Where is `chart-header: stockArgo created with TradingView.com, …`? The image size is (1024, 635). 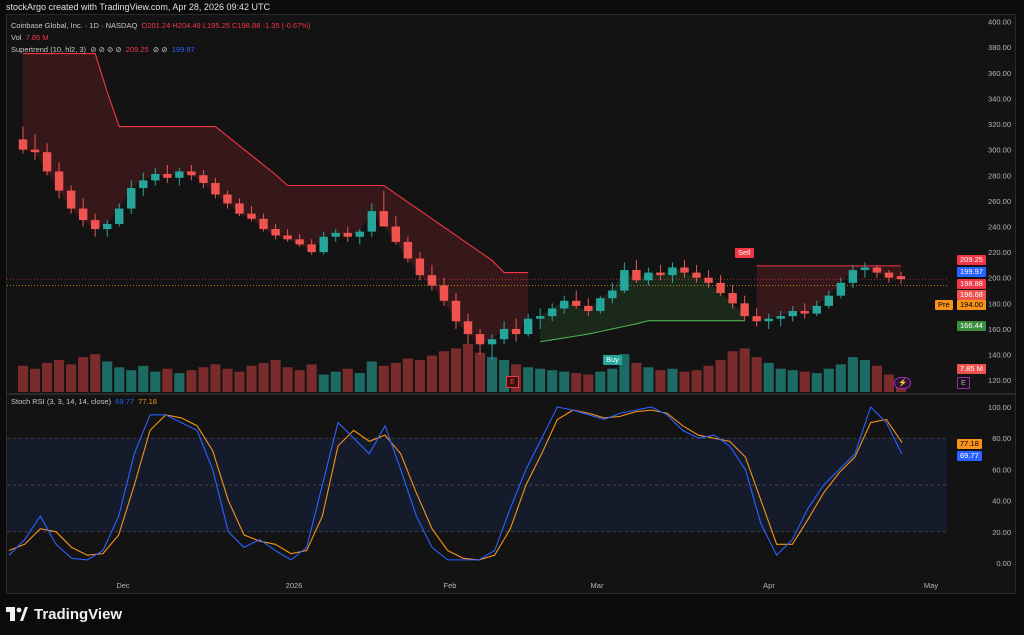 chart-header: stockArgo created with TradingView.com, … is located at coordinates (512, 7).